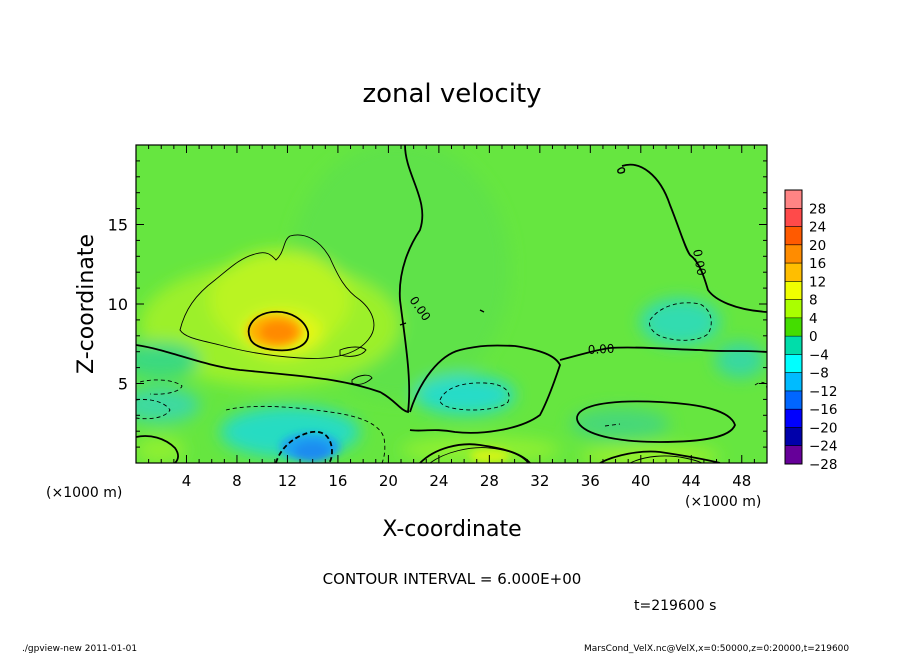  Describe the element at coordinates (489, 481) in the screenshot. I see `x-tick-label: 28` at that location.